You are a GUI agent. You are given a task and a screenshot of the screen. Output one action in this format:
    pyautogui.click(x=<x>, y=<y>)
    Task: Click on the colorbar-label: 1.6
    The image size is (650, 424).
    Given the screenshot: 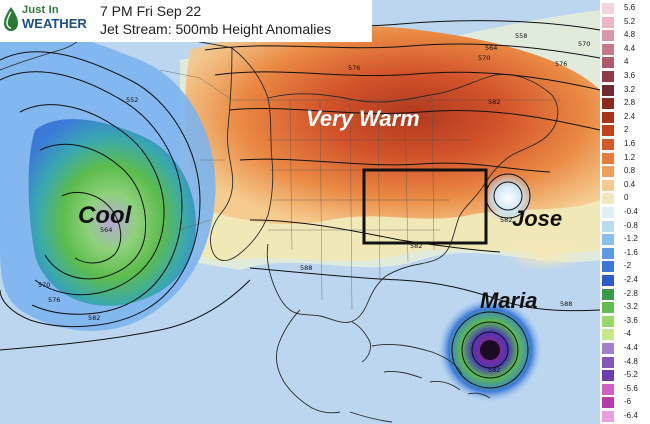 What is the action you would take?
    pyautogui.click(x=630, y=143)
    